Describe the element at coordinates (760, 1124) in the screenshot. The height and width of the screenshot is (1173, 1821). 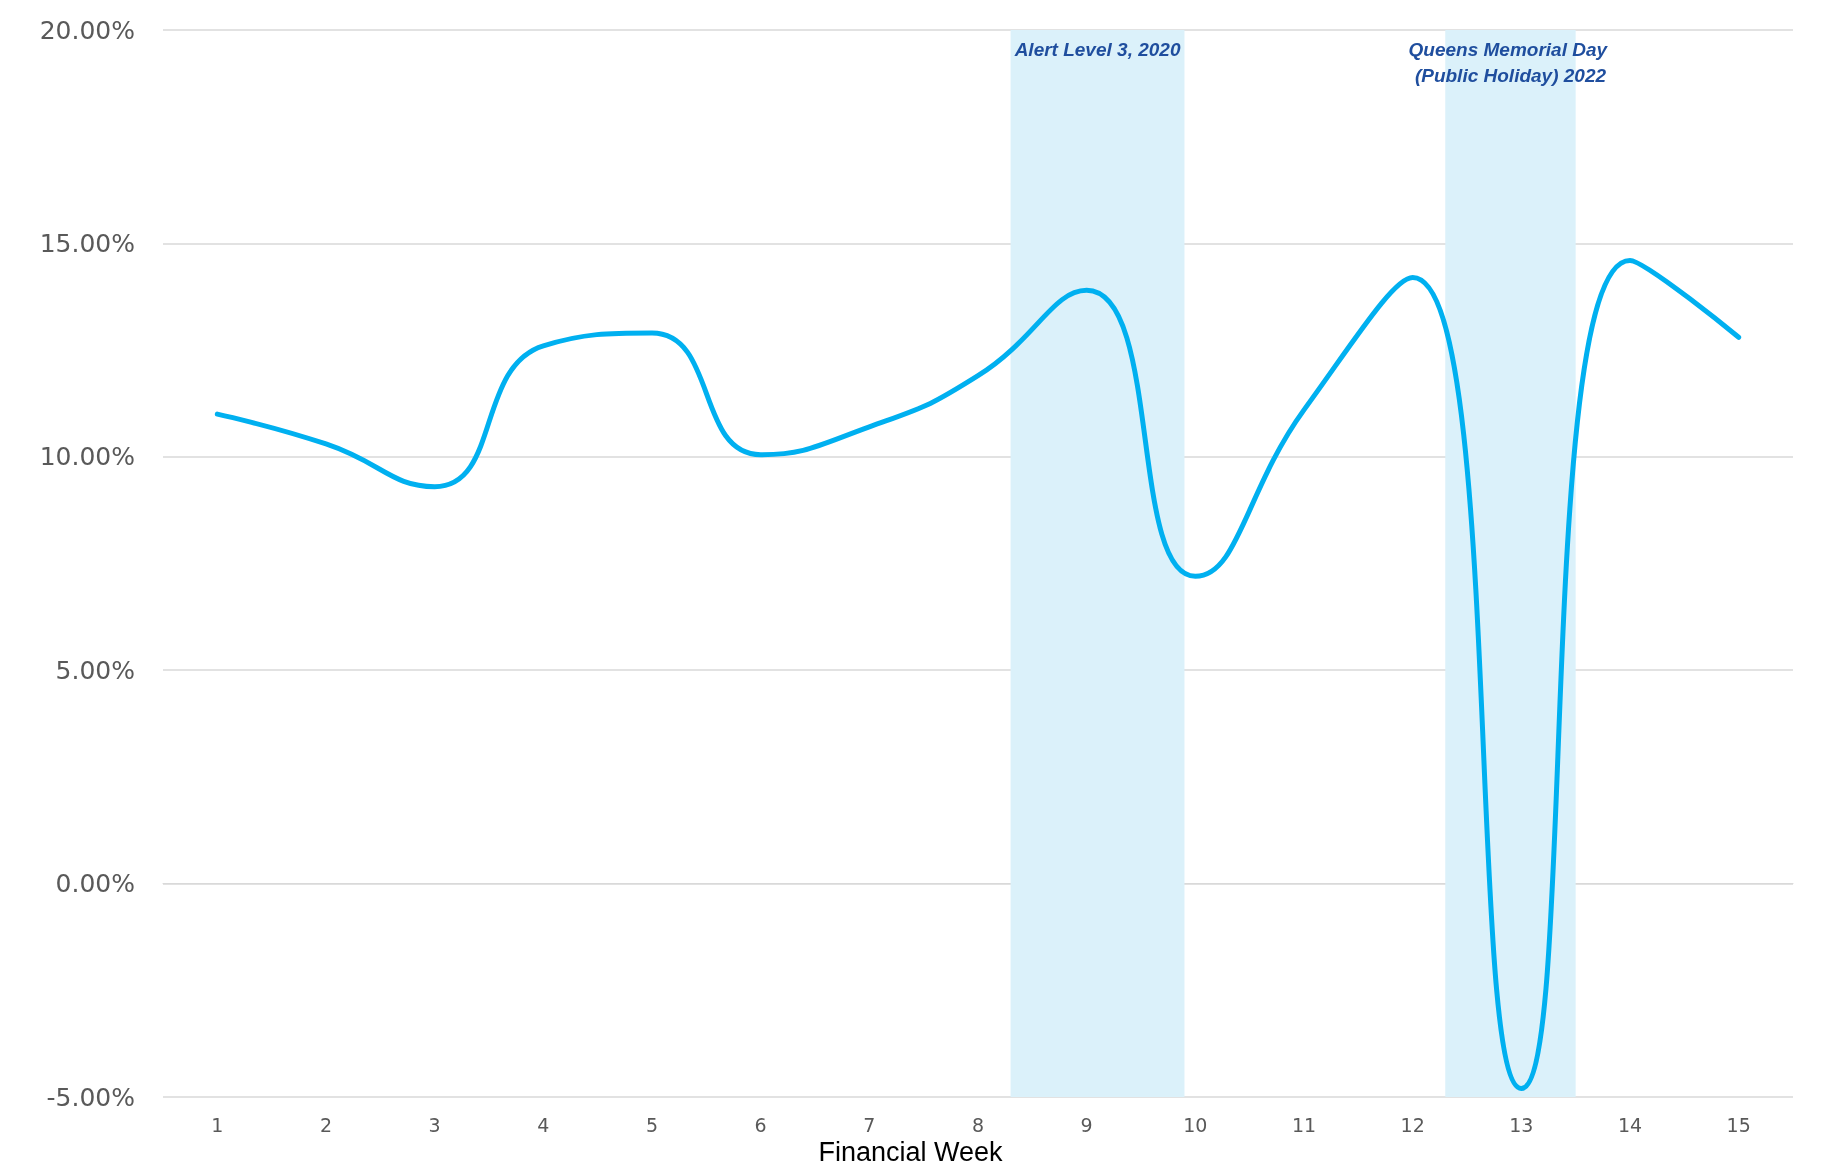
I see `x-tick-label: 6` at that location.